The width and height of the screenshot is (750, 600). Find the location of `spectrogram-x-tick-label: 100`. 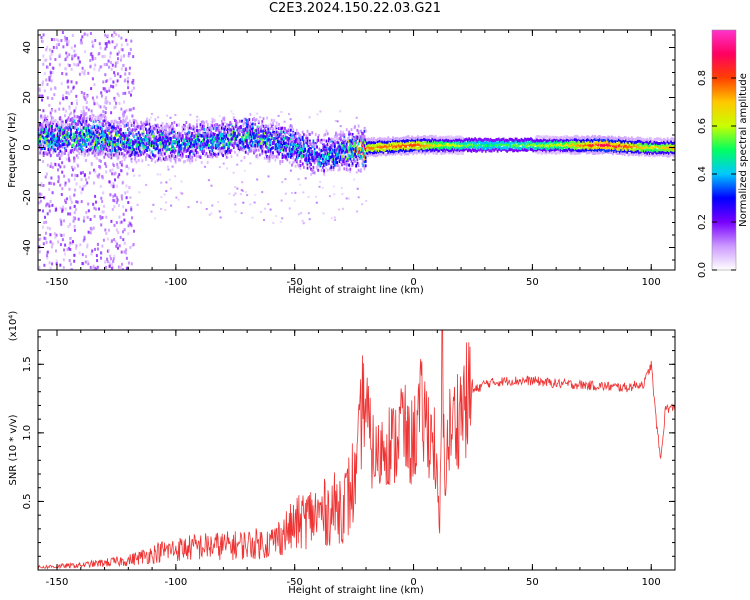

spectrogram-x-tick-label: 100 is located at coordinates (651, 282).